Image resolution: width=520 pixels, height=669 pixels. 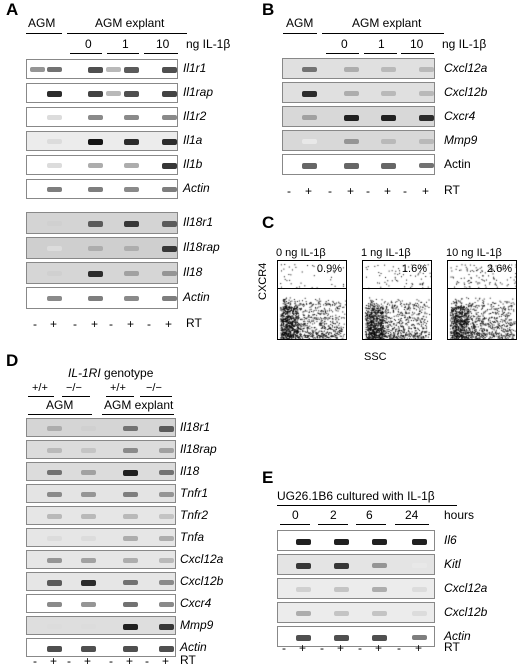 What do you see at coordinates (466, 587) in the screenshot?
I see `gene-label: Cxcl12a` at bounding box center [466, 587].